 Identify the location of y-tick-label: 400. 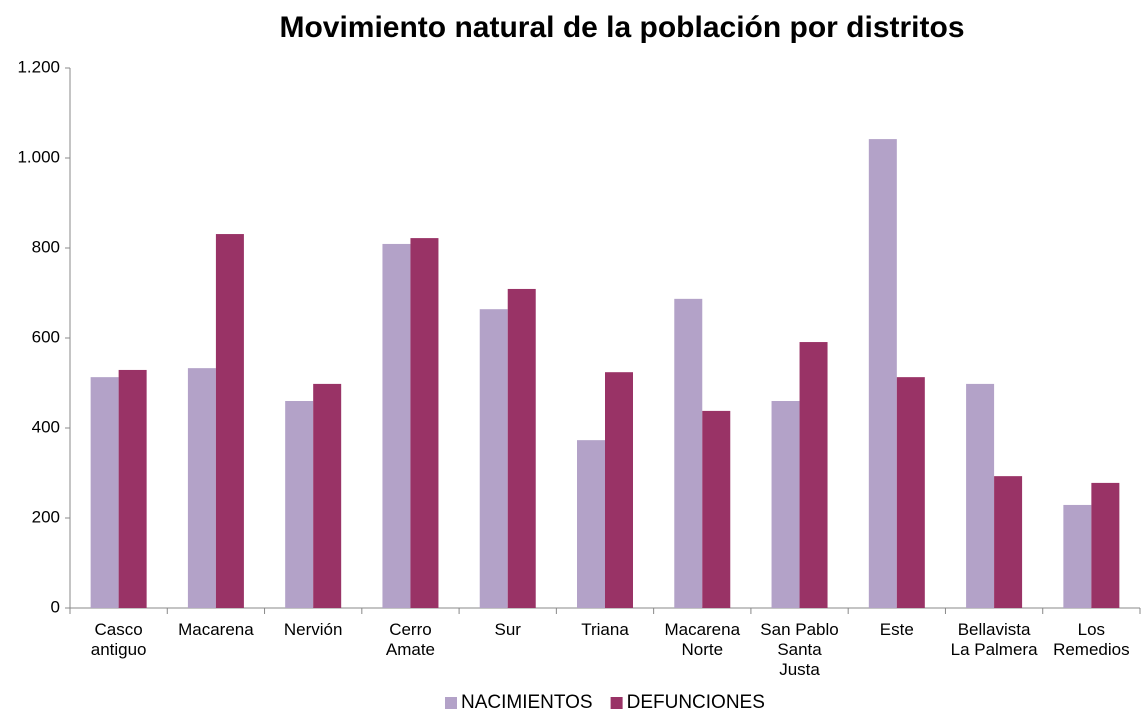
(46, 426).